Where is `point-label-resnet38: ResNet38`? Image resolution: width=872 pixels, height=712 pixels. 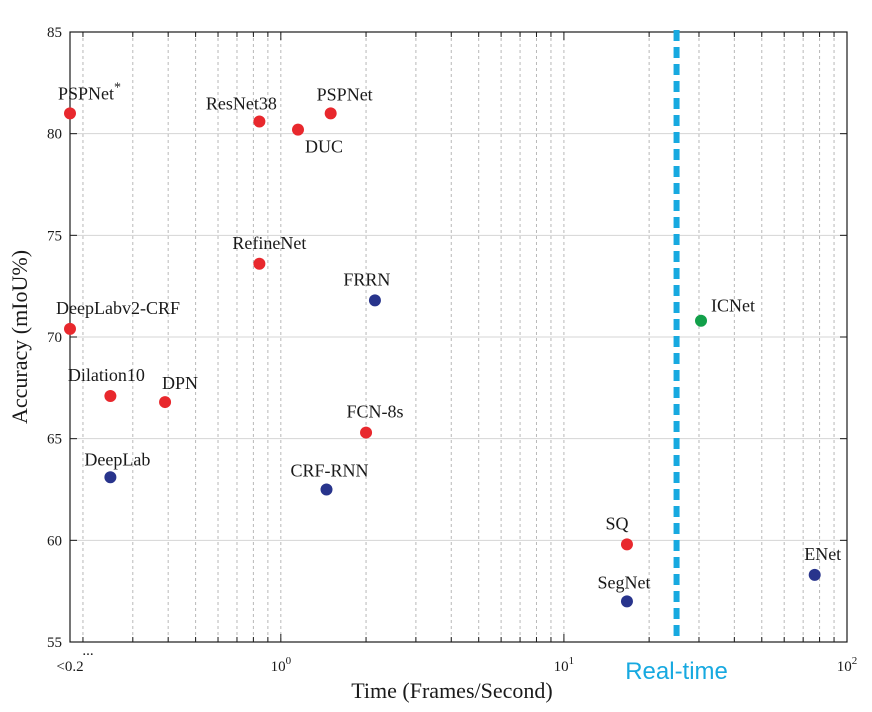
point-label-resnet38: ResNet38 is located at coordinates (241, 103).